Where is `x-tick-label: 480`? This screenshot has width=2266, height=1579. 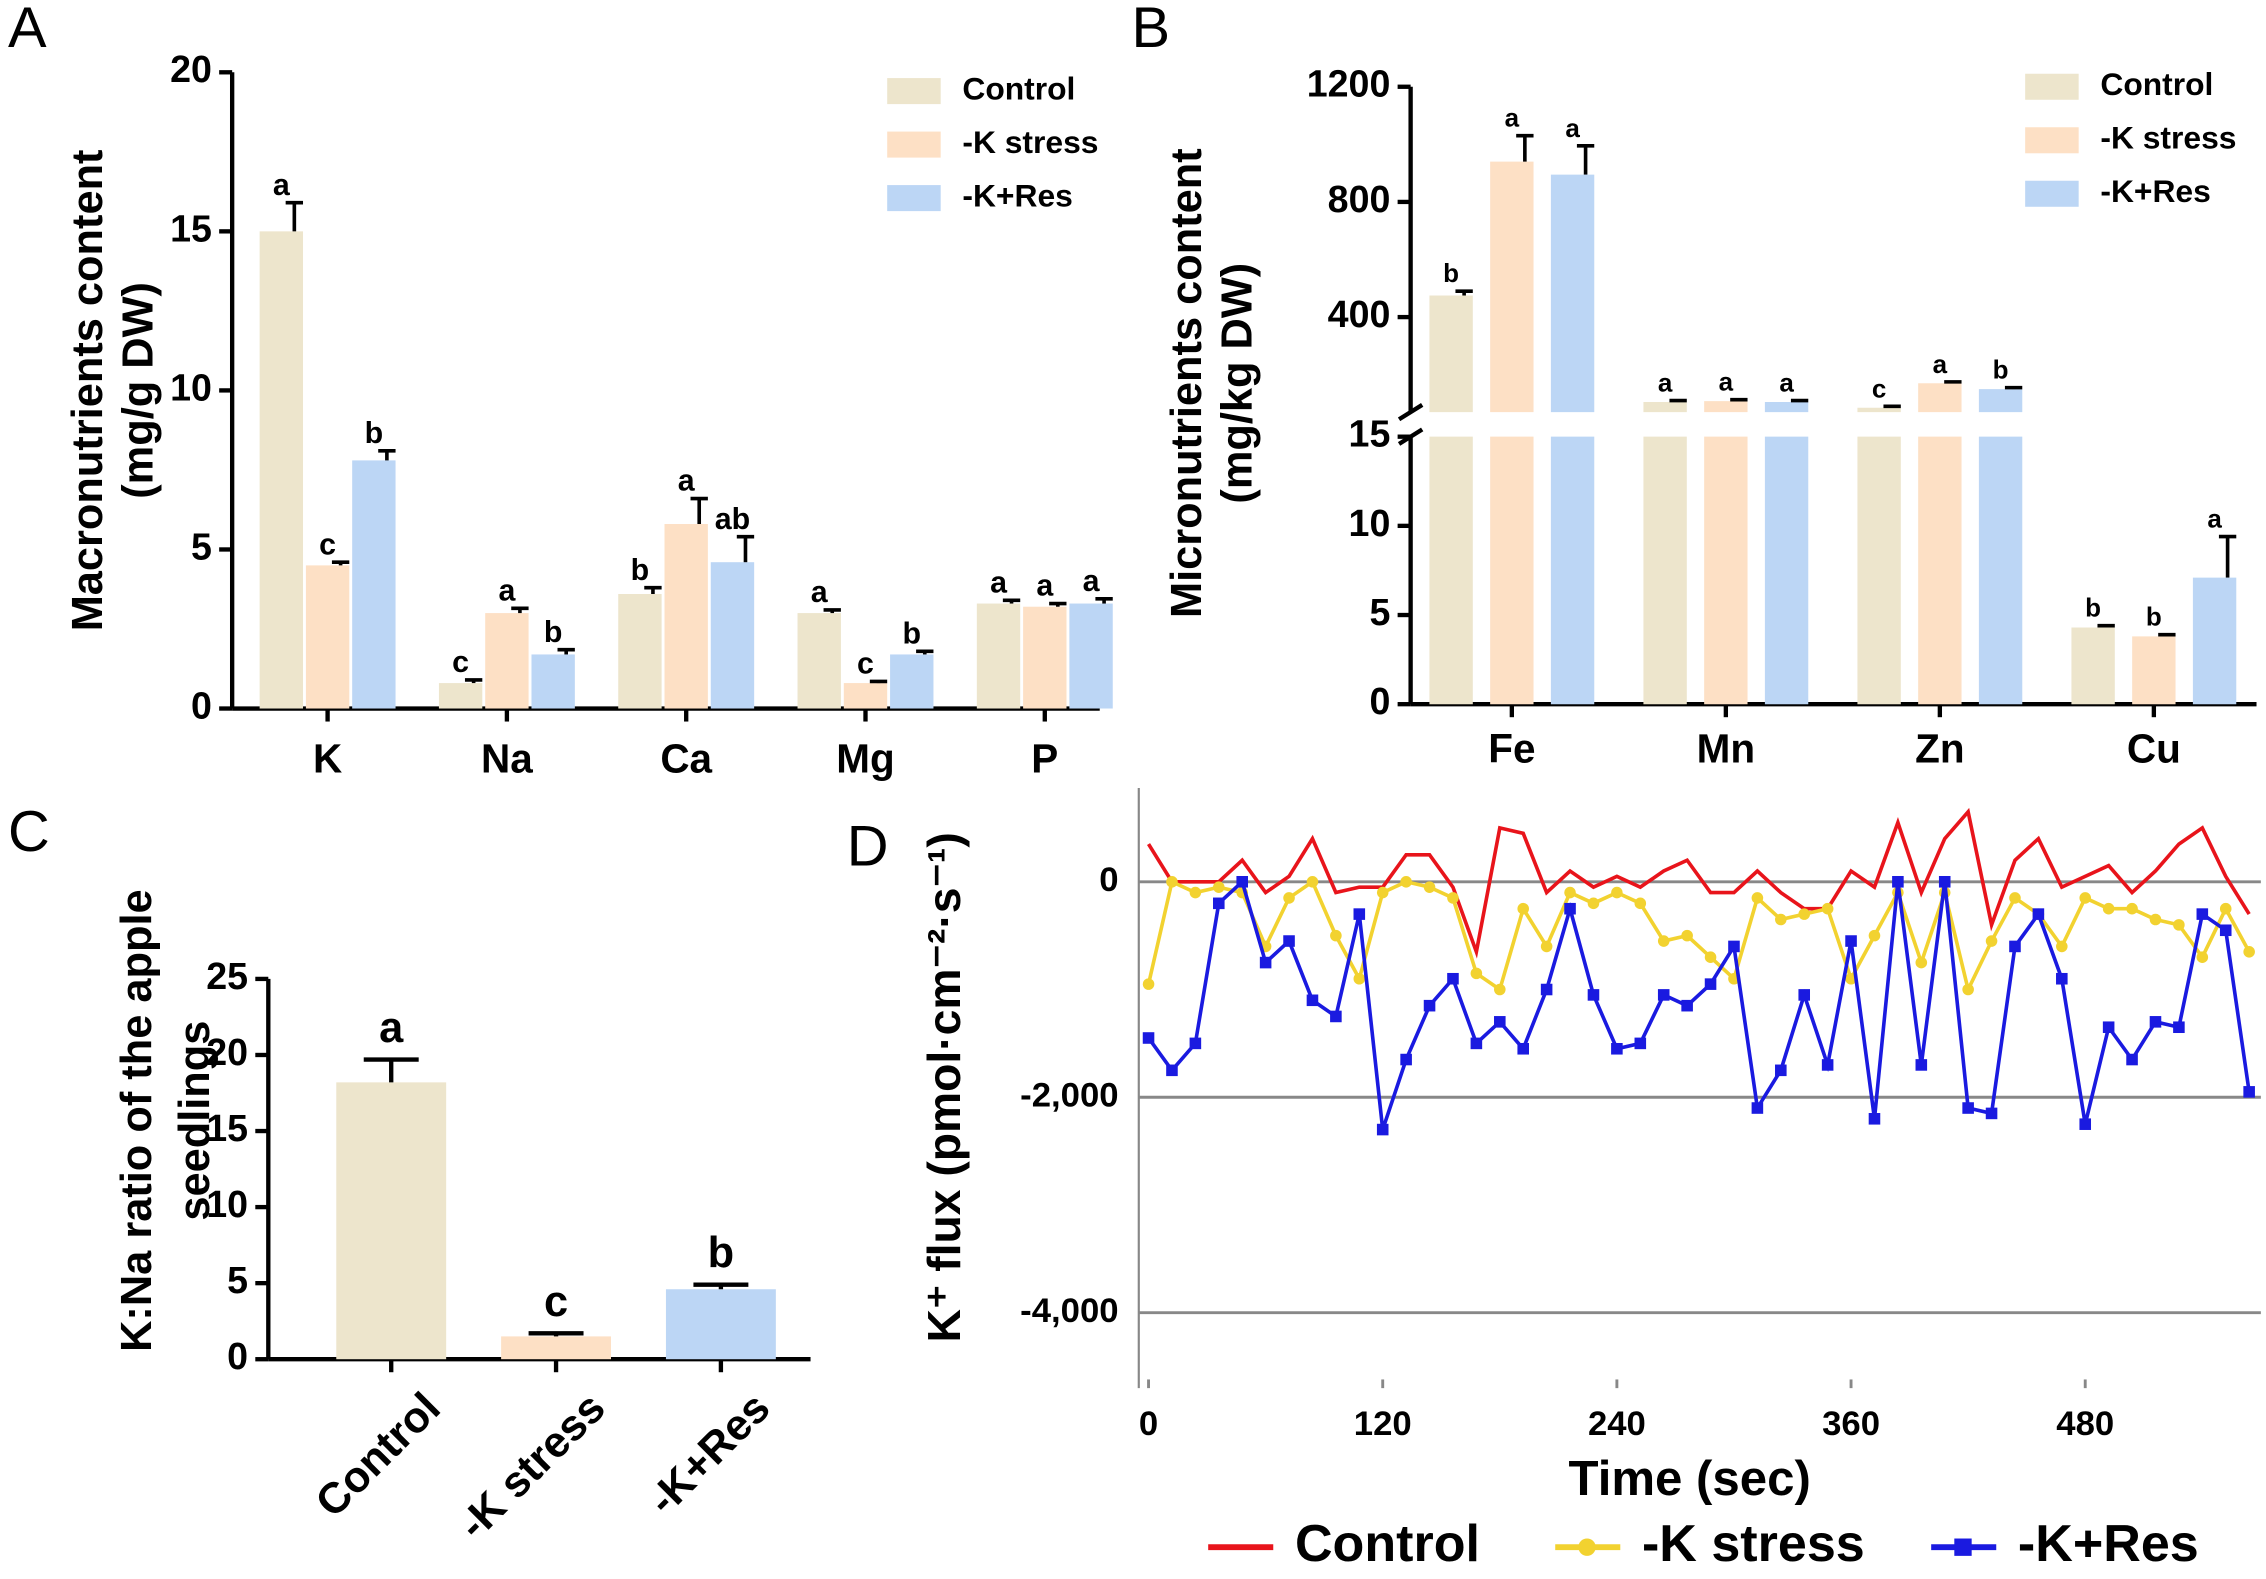 x-tick-label: 480 is located at coordinates (2085, 1424).